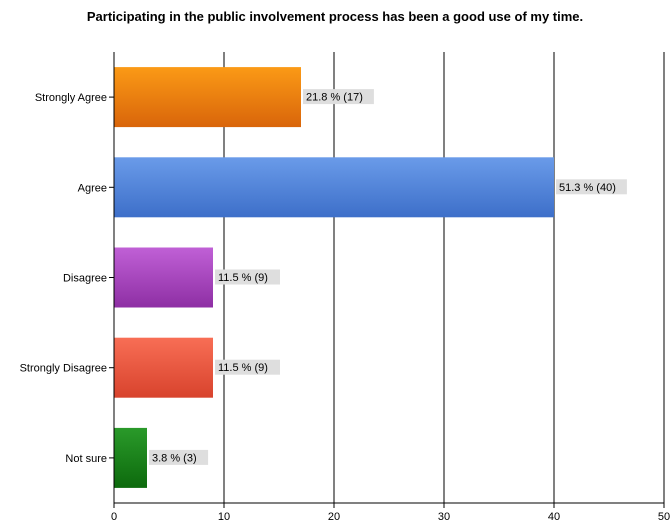 This screenshot has width=670, height=522. Describe the element at coordinates (334, 516) in the screenshot. I see `x-tick-label: 20` at that location.